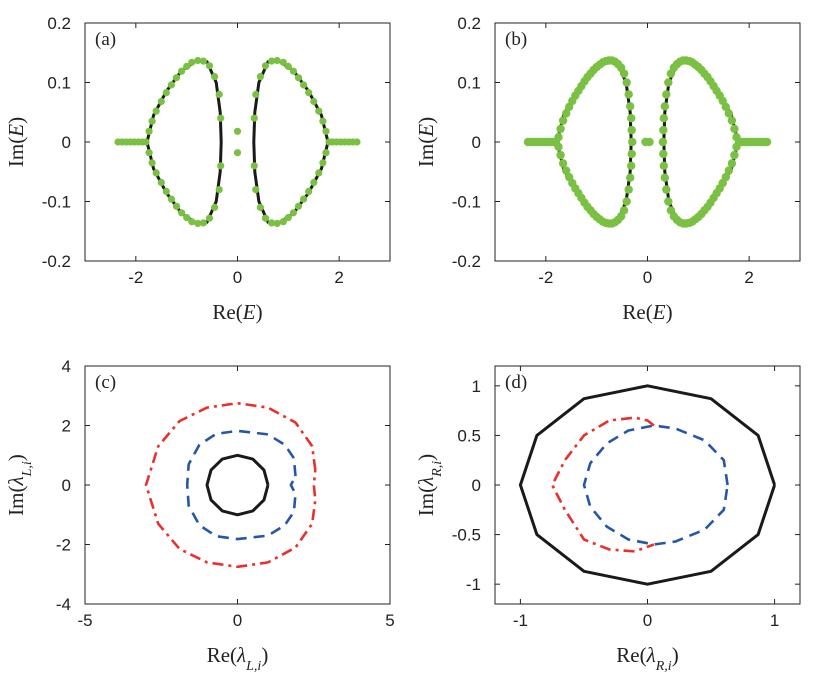 This screenshot has height=683, width=830. What do you see at coordinates (647, 658) in the screenshot?
I see `x-axis-label: Re(λR,i)` at bounding box center [647, 658].